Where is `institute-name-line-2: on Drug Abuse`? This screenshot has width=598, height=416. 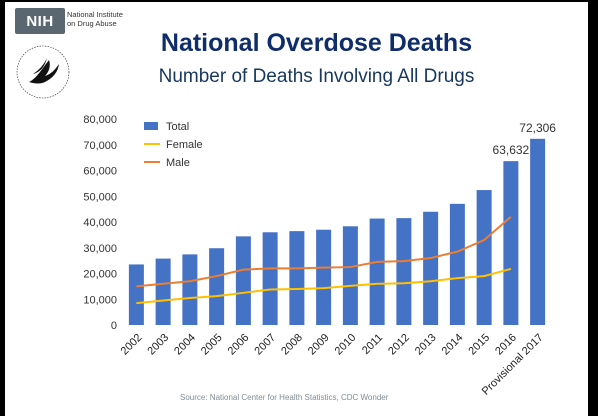
institute-name-line-2: on Drug Abuse is located at coordinates (92, 23).